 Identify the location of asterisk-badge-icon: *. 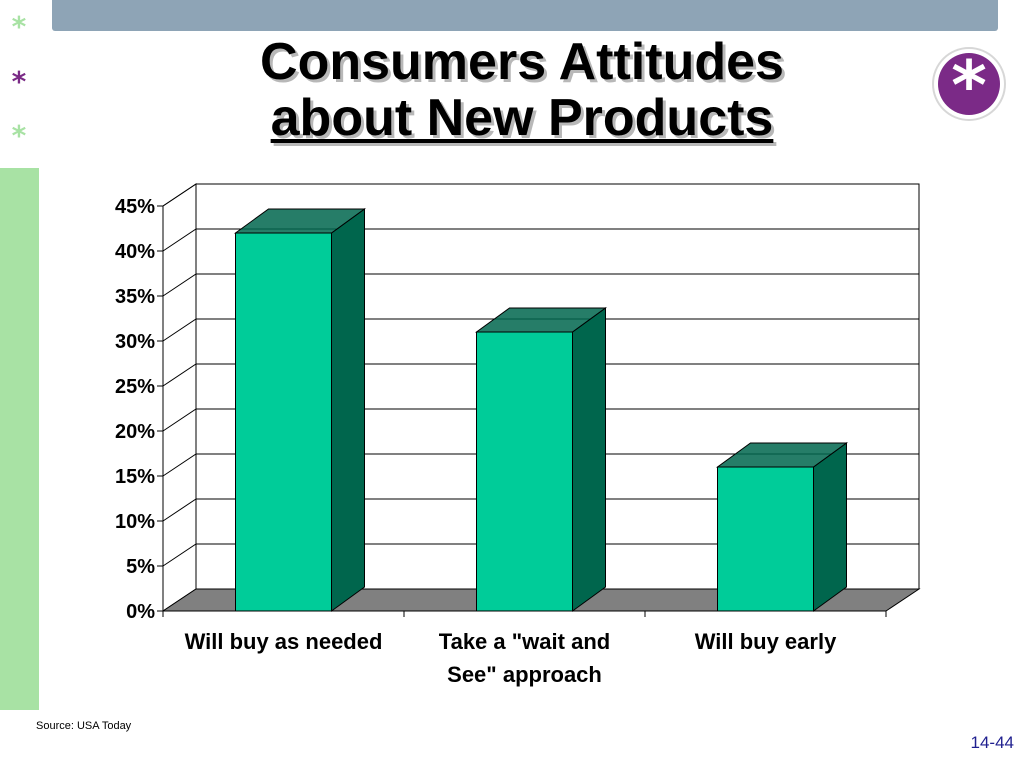
(969, 86).